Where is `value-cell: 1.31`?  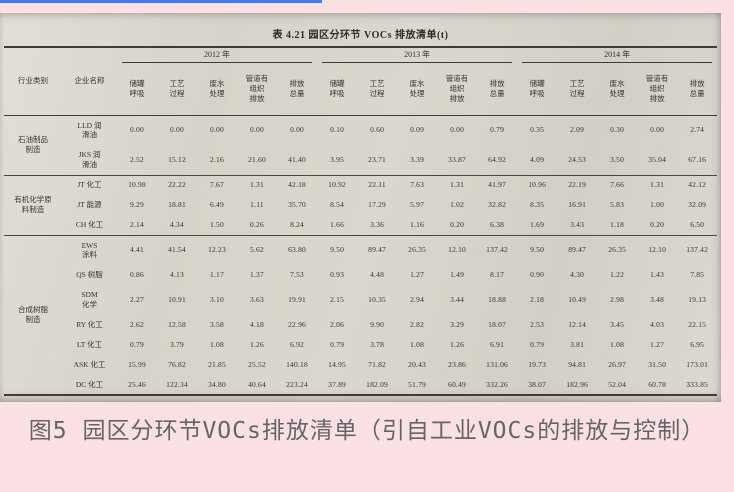
value-cell: 1.31 is located at coordinates (657, 184).